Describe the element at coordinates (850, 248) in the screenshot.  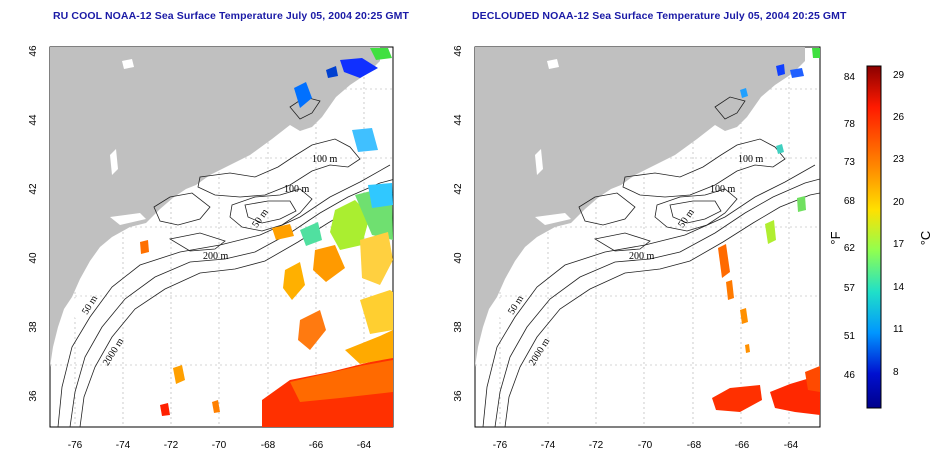
I see `fahrenheit-tick-label: 62` at that location.